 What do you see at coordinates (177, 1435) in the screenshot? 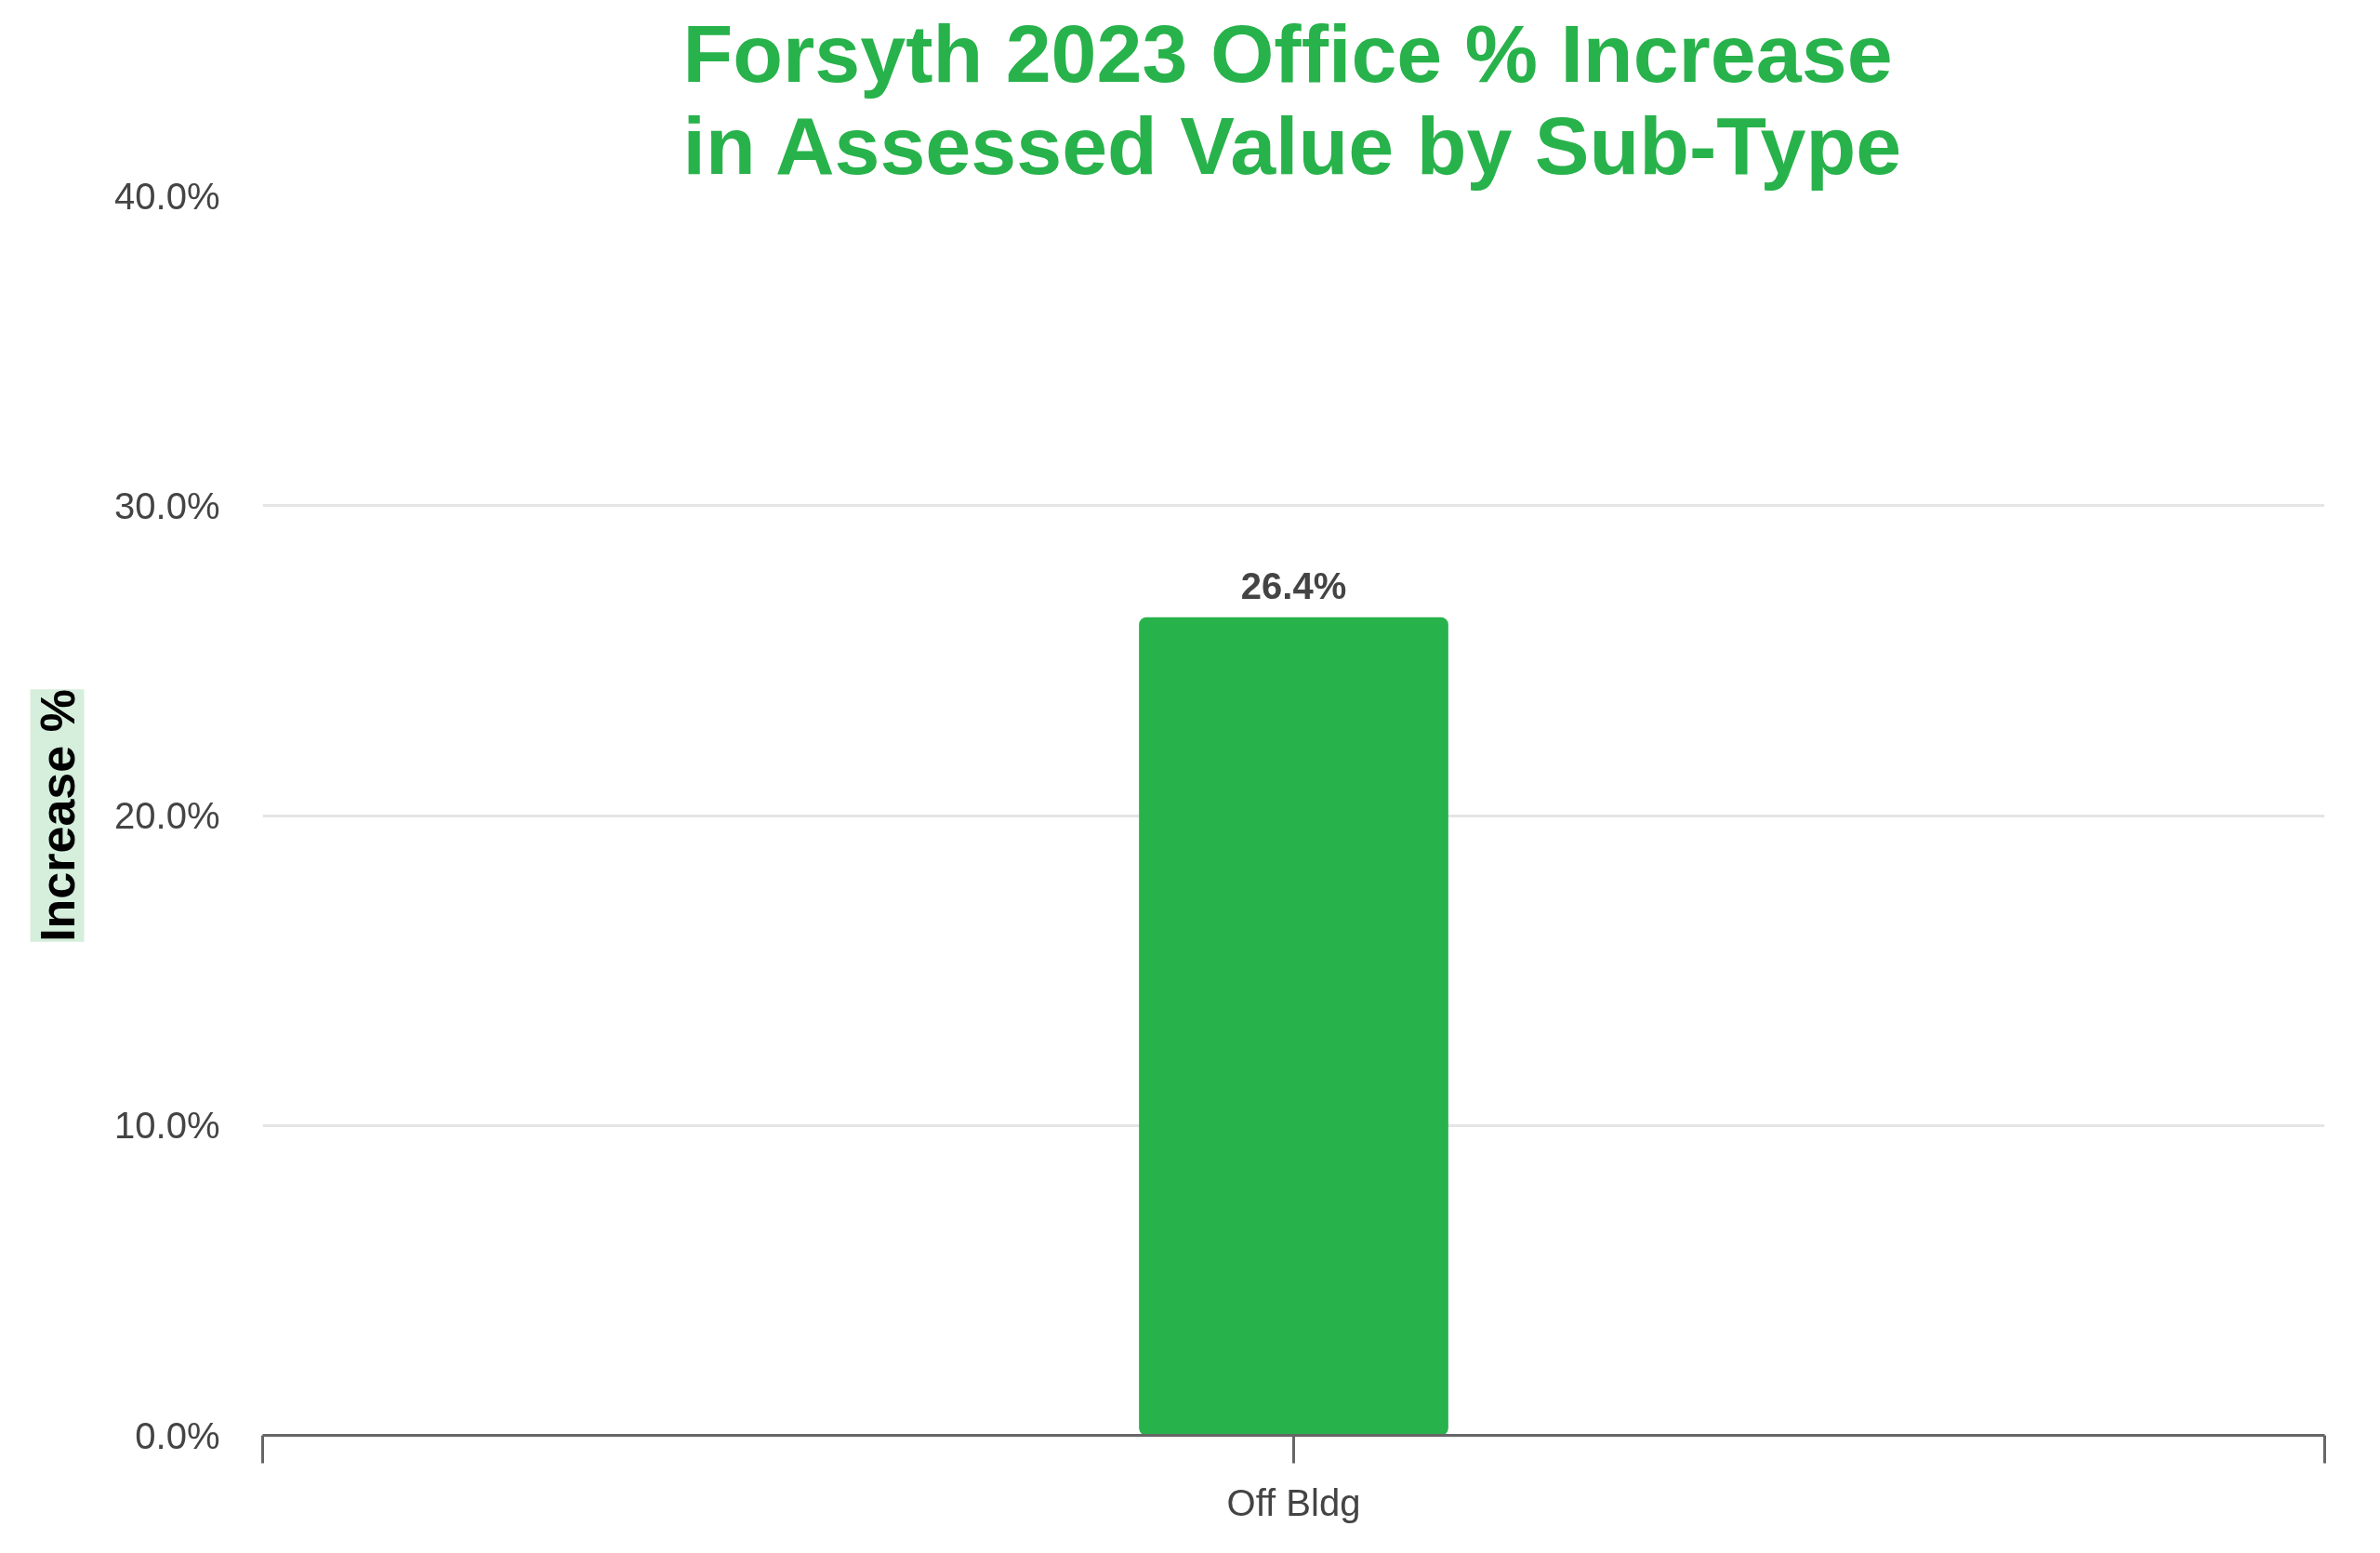
I see `y-tick-label: 0.0%` at bounding box center [177, 1435].